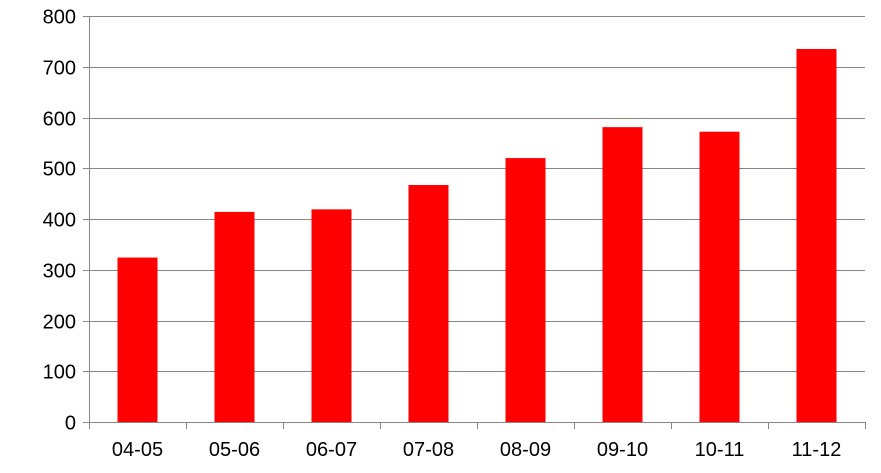 This screenshot has height=473, width=881. Describe the element at coordinates (525, 450) in the screenshot. I see `x-tick-label: 08-09` at that location.